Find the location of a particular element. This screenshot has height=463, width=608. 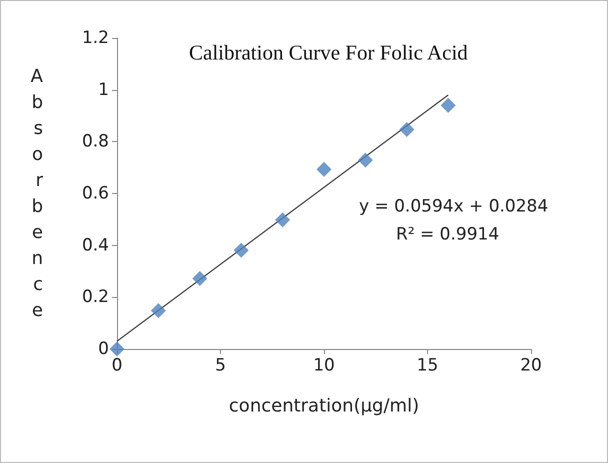

y-tick-label: 0.2 is located at coordinates (95, 297).